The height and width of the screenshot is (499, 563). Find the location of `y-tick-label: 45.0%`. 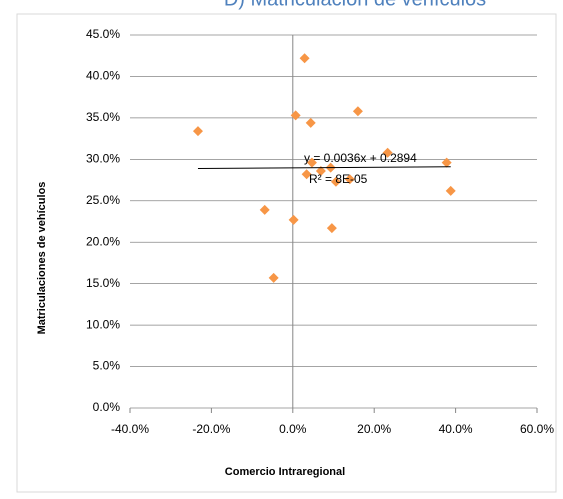

y-tick-label: 45.0% is located at coordinates (103, 34).